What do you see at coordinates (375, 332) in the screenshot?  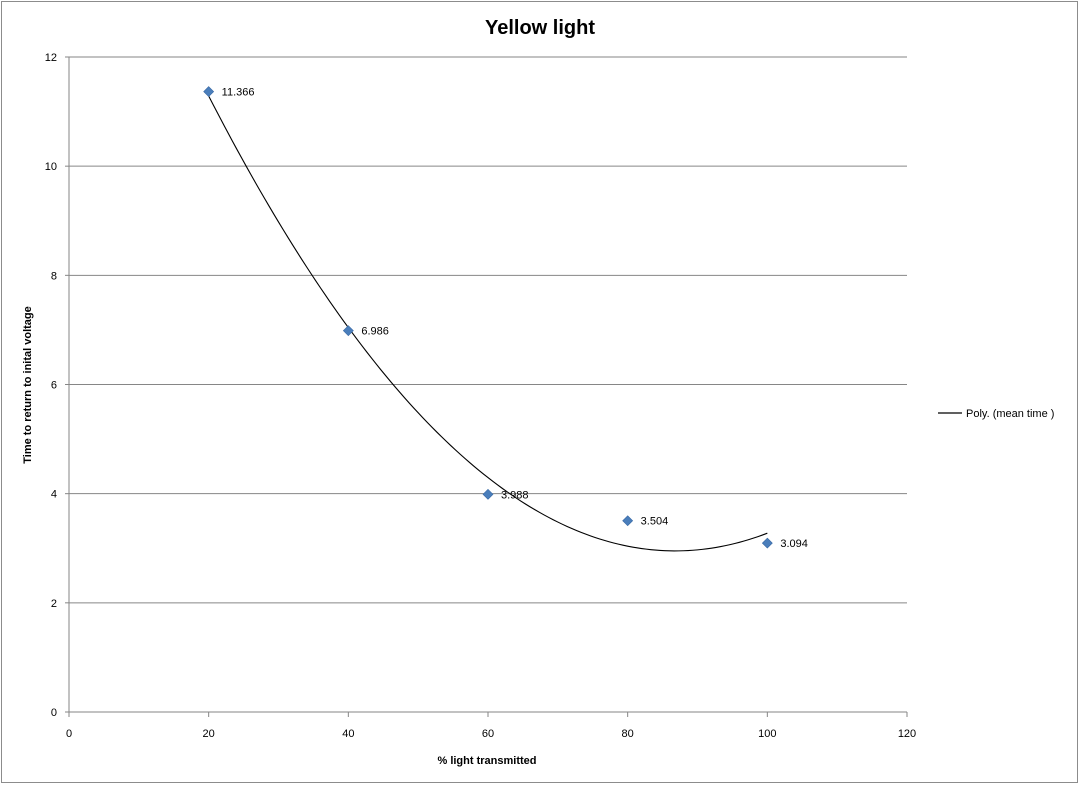 I see `data-label: 6.986` at bounding box center [375, 332].